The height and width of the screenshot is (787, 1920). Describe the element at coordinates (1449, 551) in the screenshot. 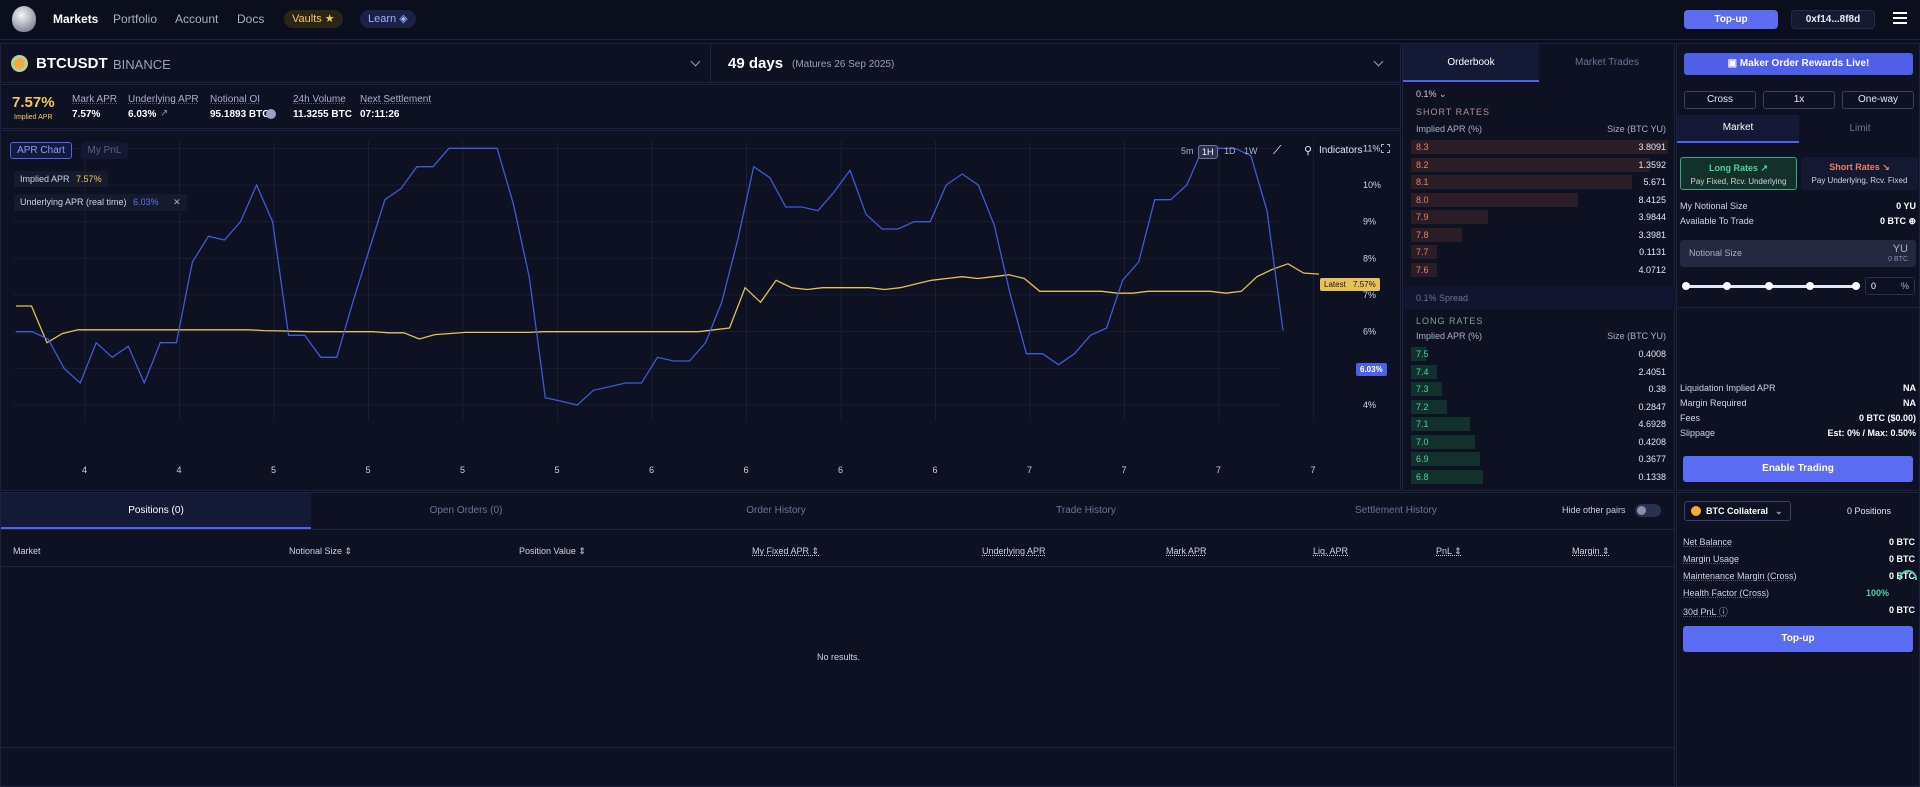

I see `col-pnl: PnL ⇕` at that location.